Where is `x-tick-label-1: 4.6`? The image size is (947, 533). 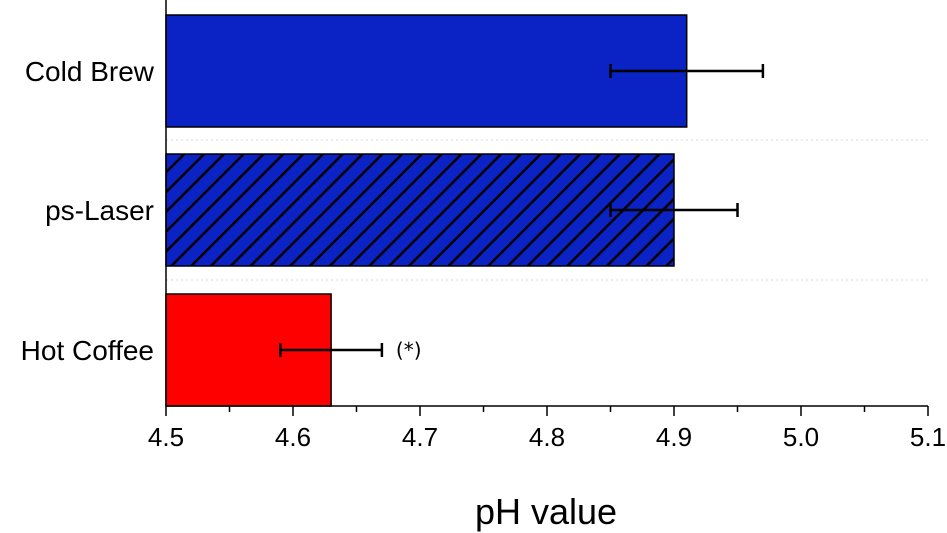
x-tick-label-1: 4.6 is located at coordinates (293, 437).